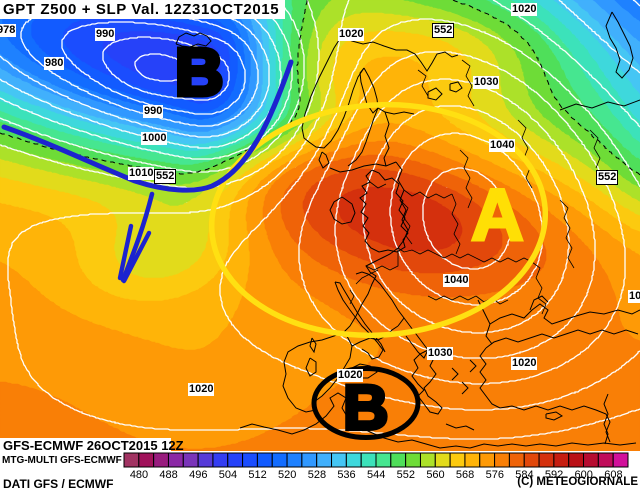 The width and height of the screenshot is (640, 493). I want to click on svg-text: 560, so click(435, 475).